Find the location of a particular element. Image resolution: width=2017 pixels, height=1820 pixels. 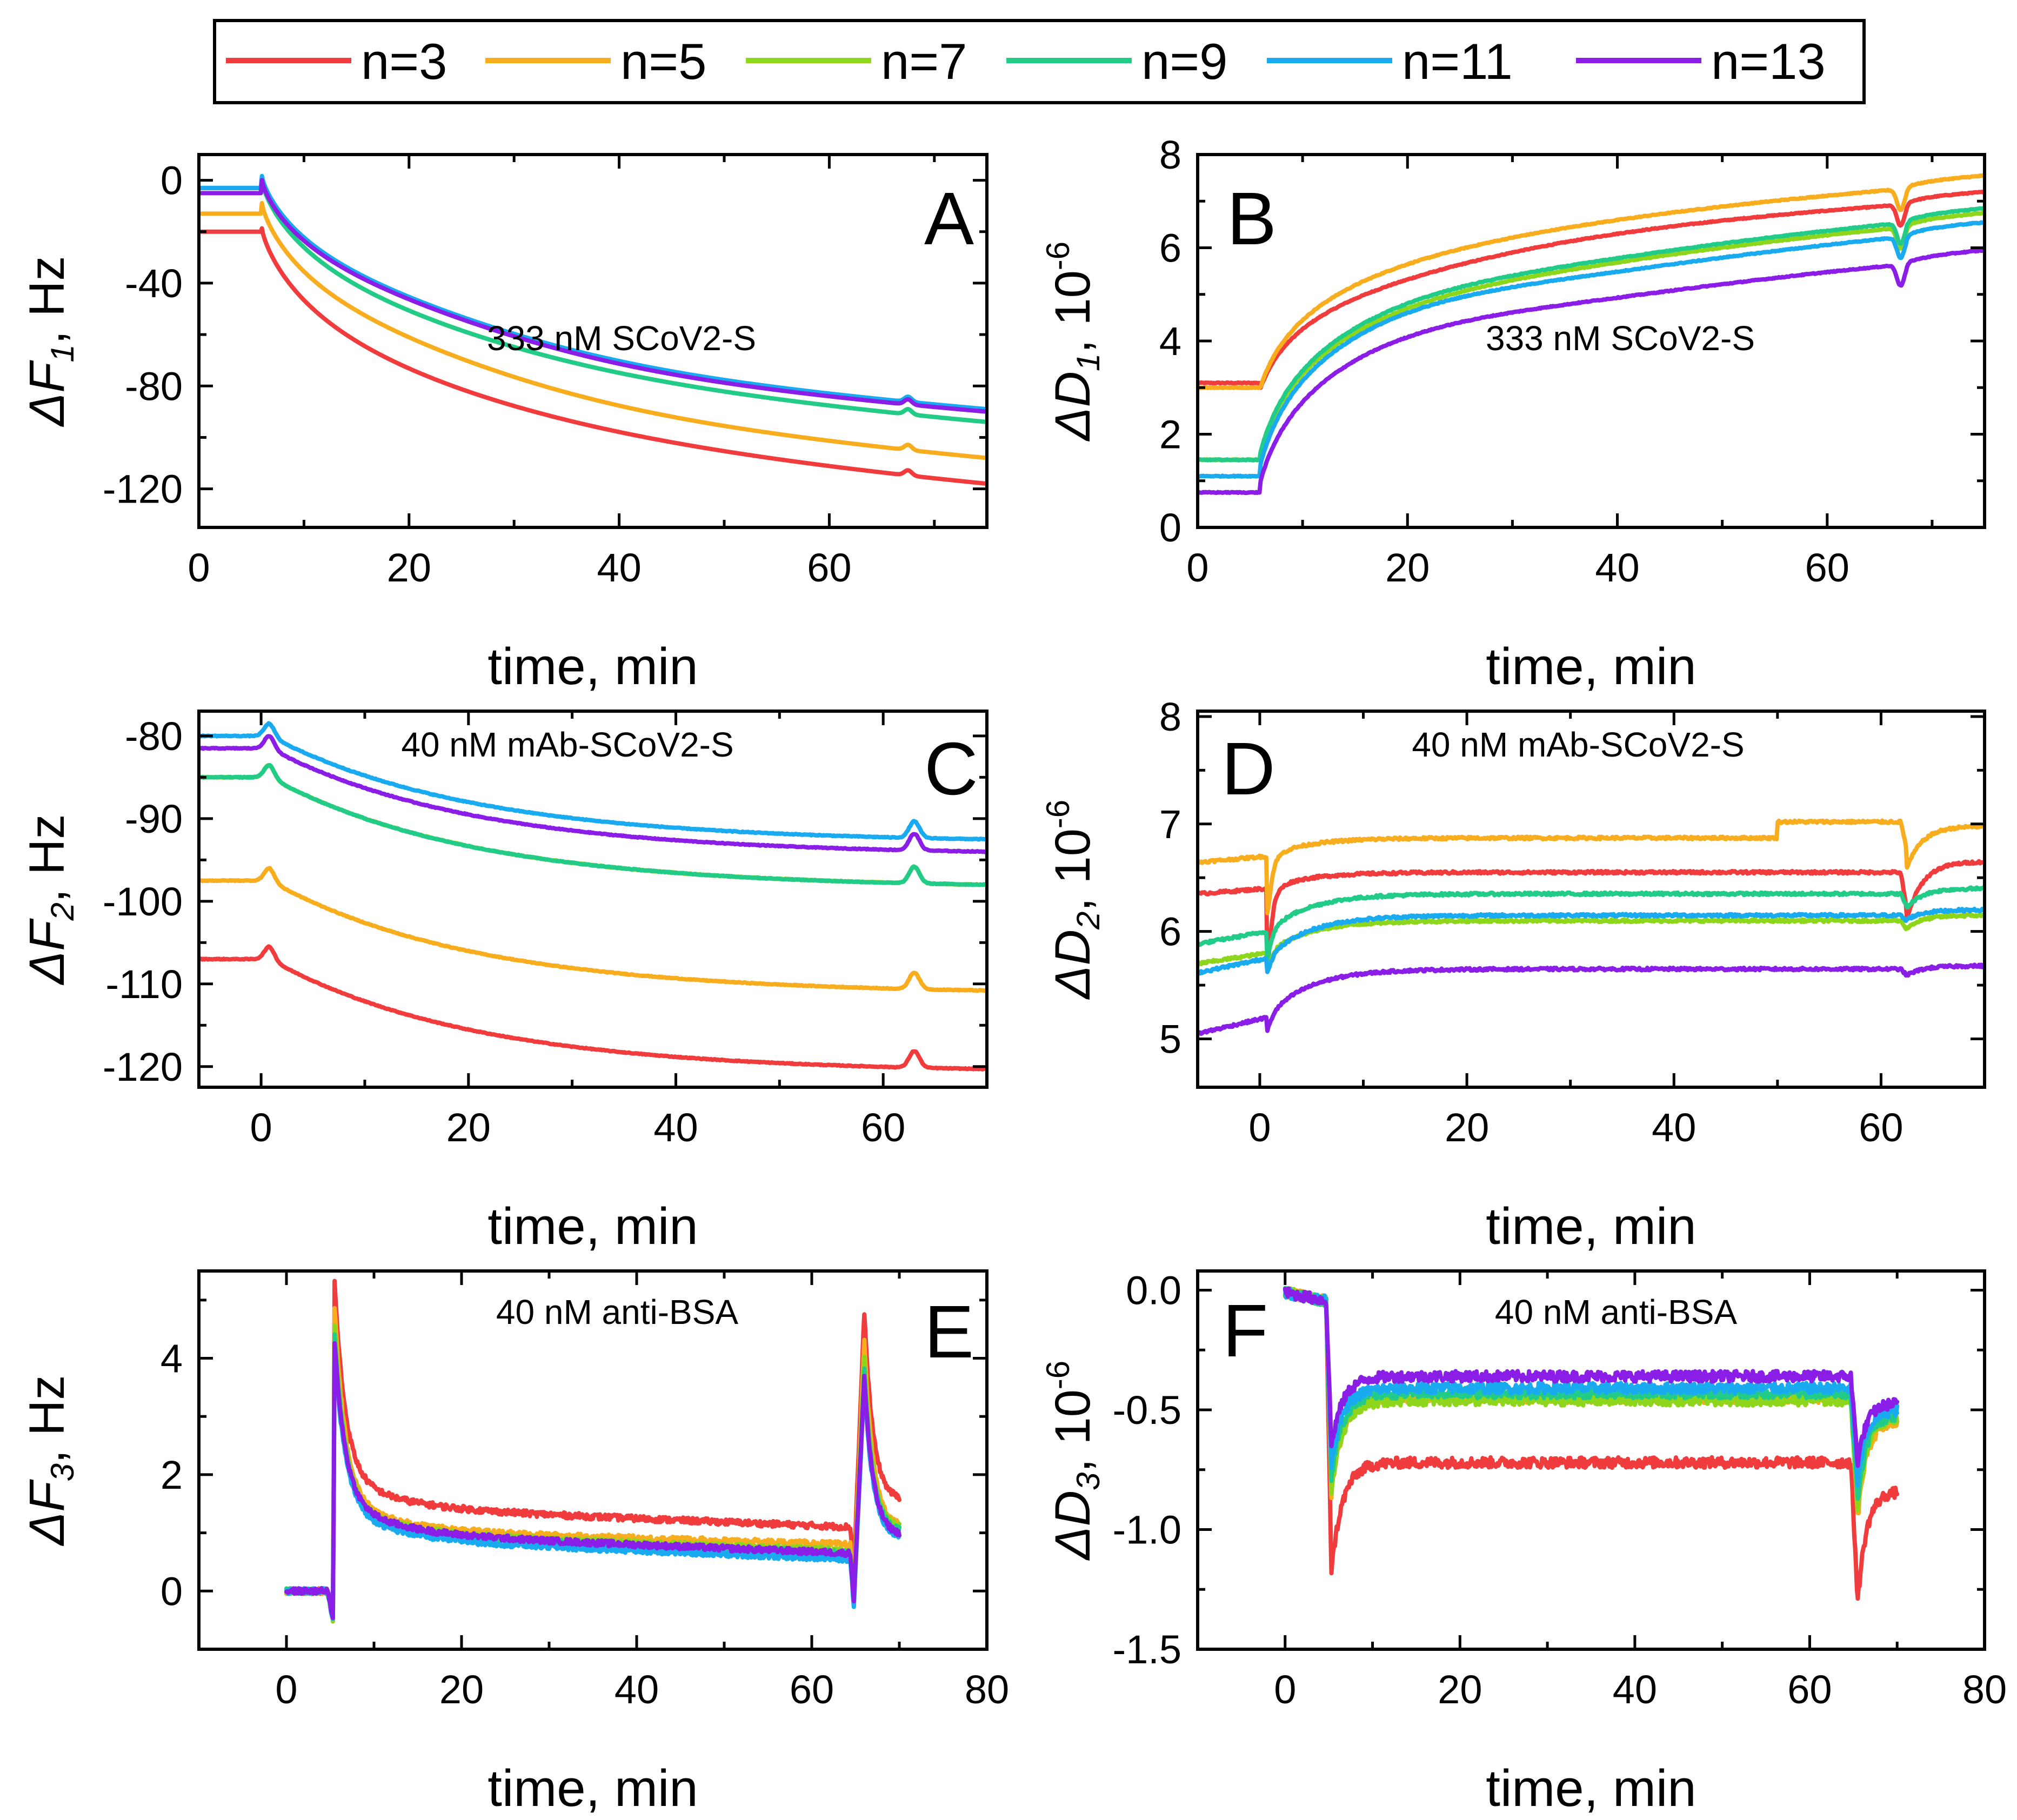

y-tick-label: 5 is located at coordinates (1170, 1040).